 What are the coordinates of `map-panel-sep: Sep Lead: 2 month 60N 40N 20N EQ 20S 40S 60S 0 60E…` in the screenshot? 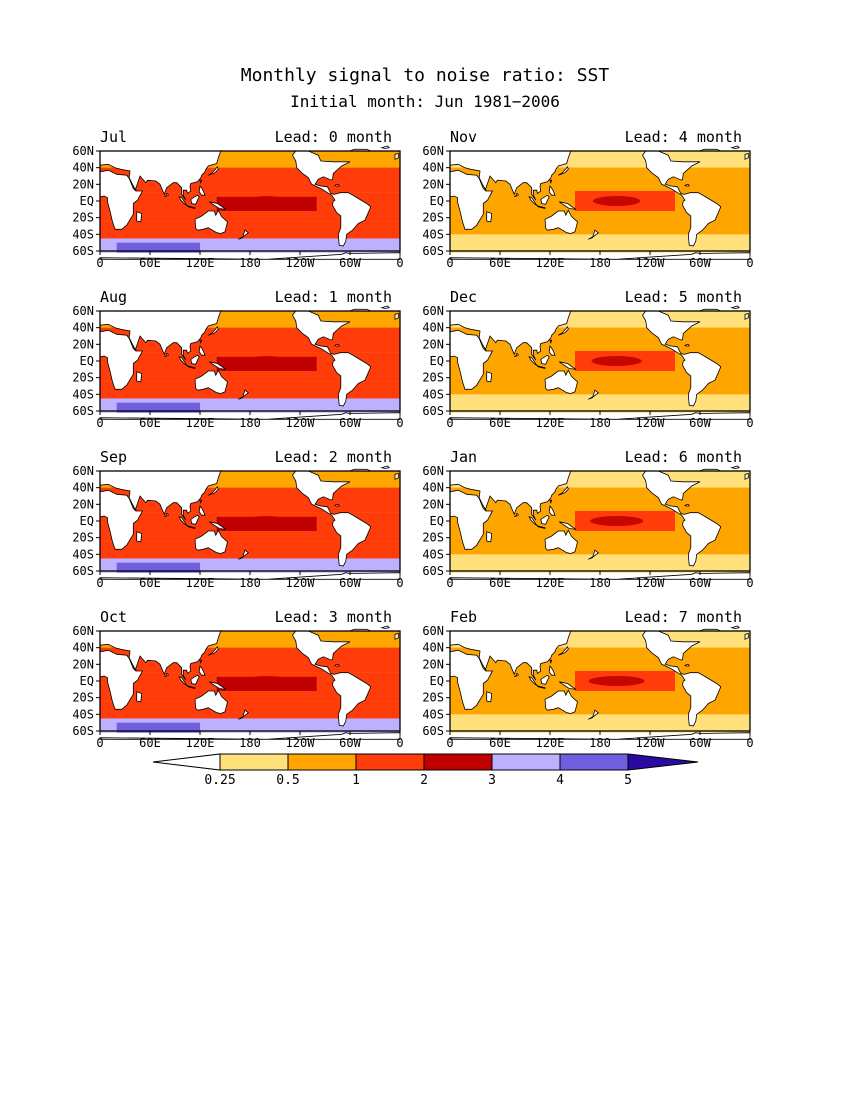 It's located at (237, 519).